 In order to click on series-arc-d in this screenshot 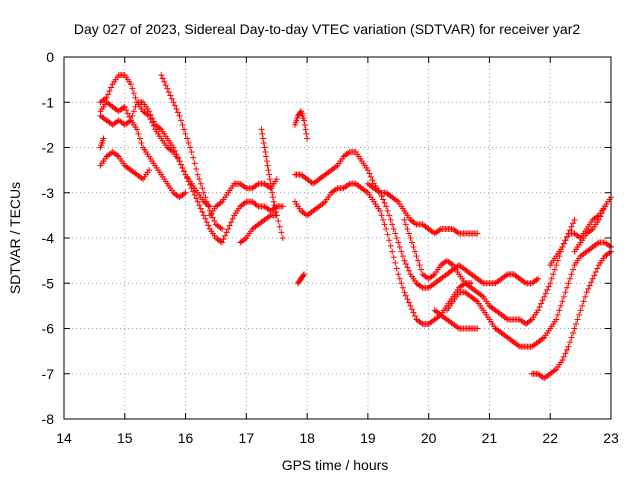, I will do `click(125, 166)`.